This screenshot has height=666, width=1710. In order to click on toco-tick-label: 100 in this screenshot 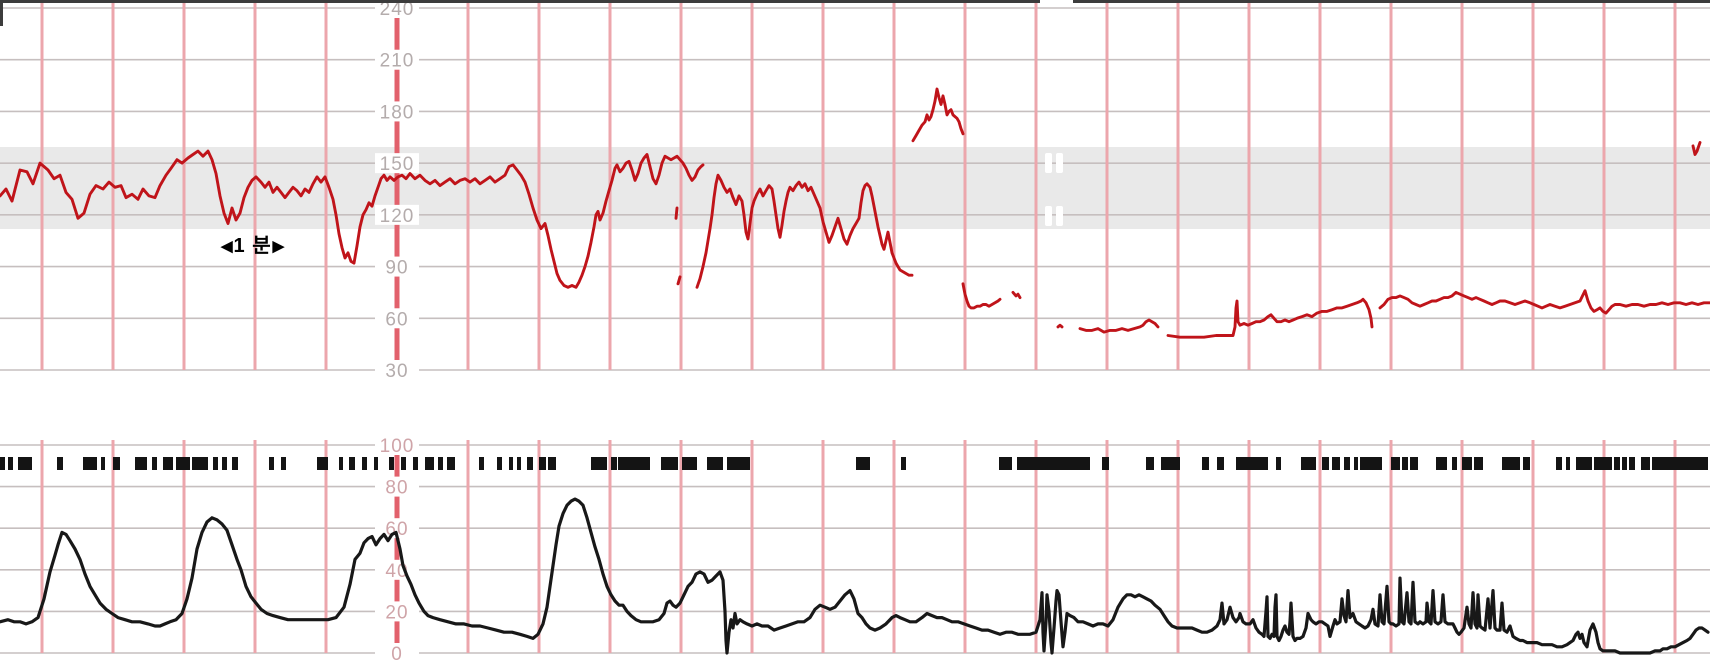, I will do `click(397, 446)`.